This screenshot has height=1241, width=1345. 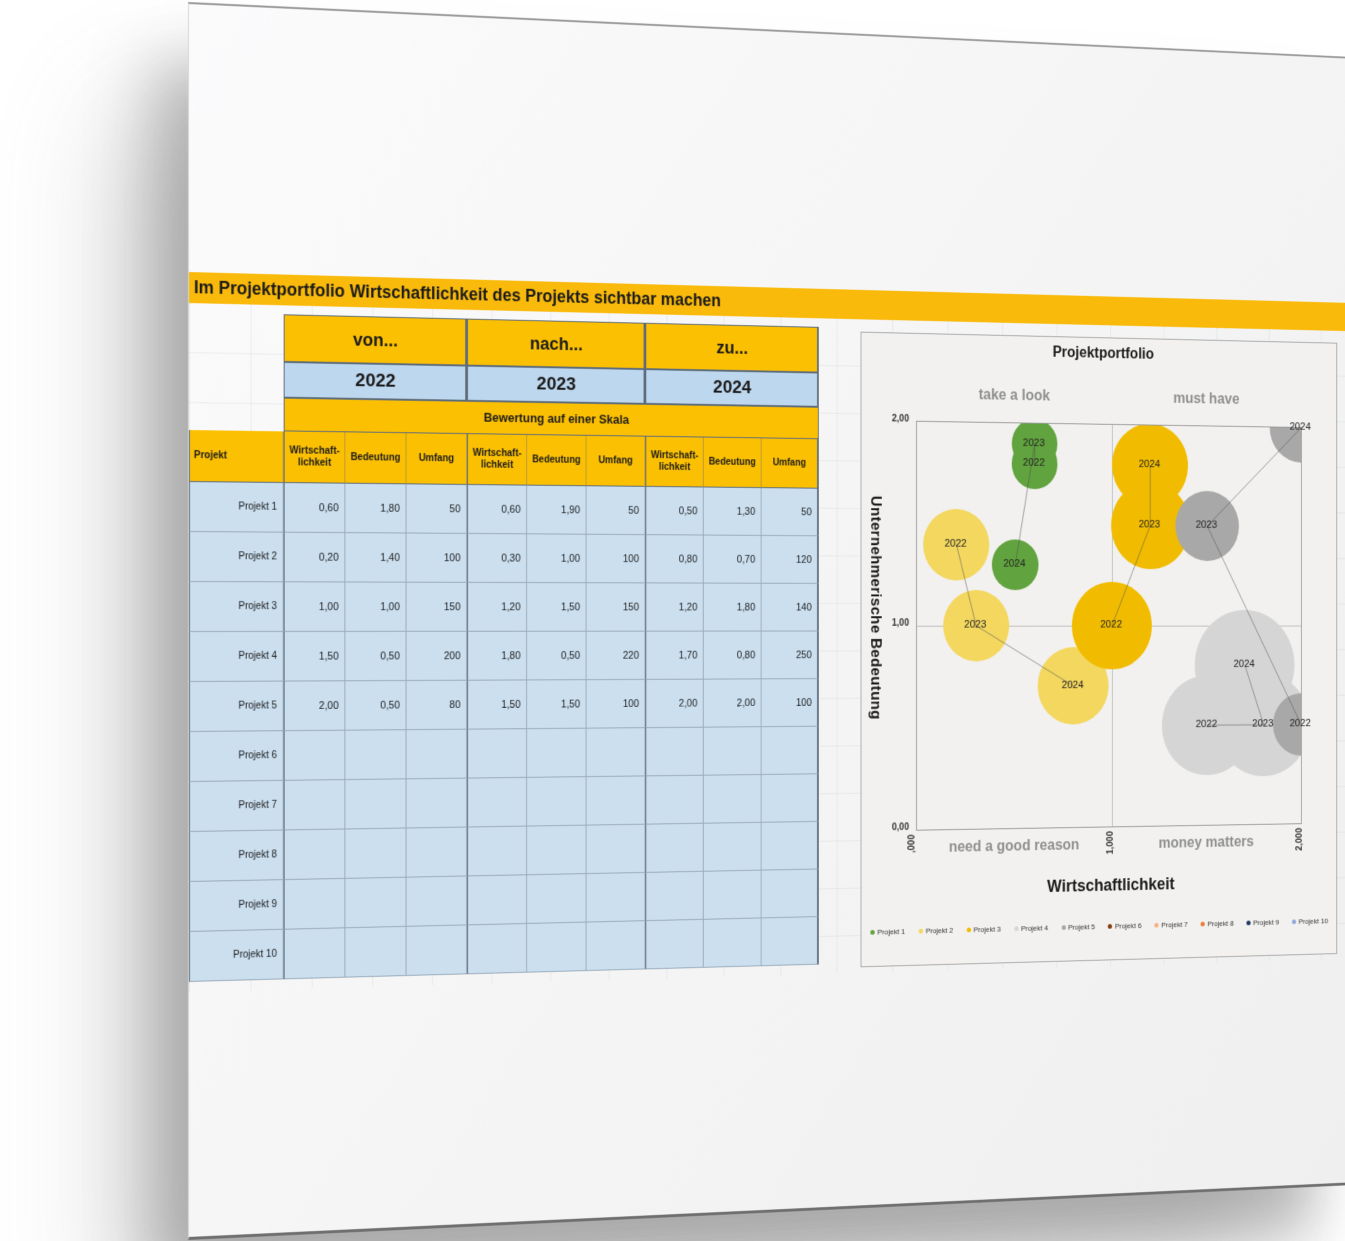 I want to click on bubble-projekt-5-2023, so click(x=1207, y=526).